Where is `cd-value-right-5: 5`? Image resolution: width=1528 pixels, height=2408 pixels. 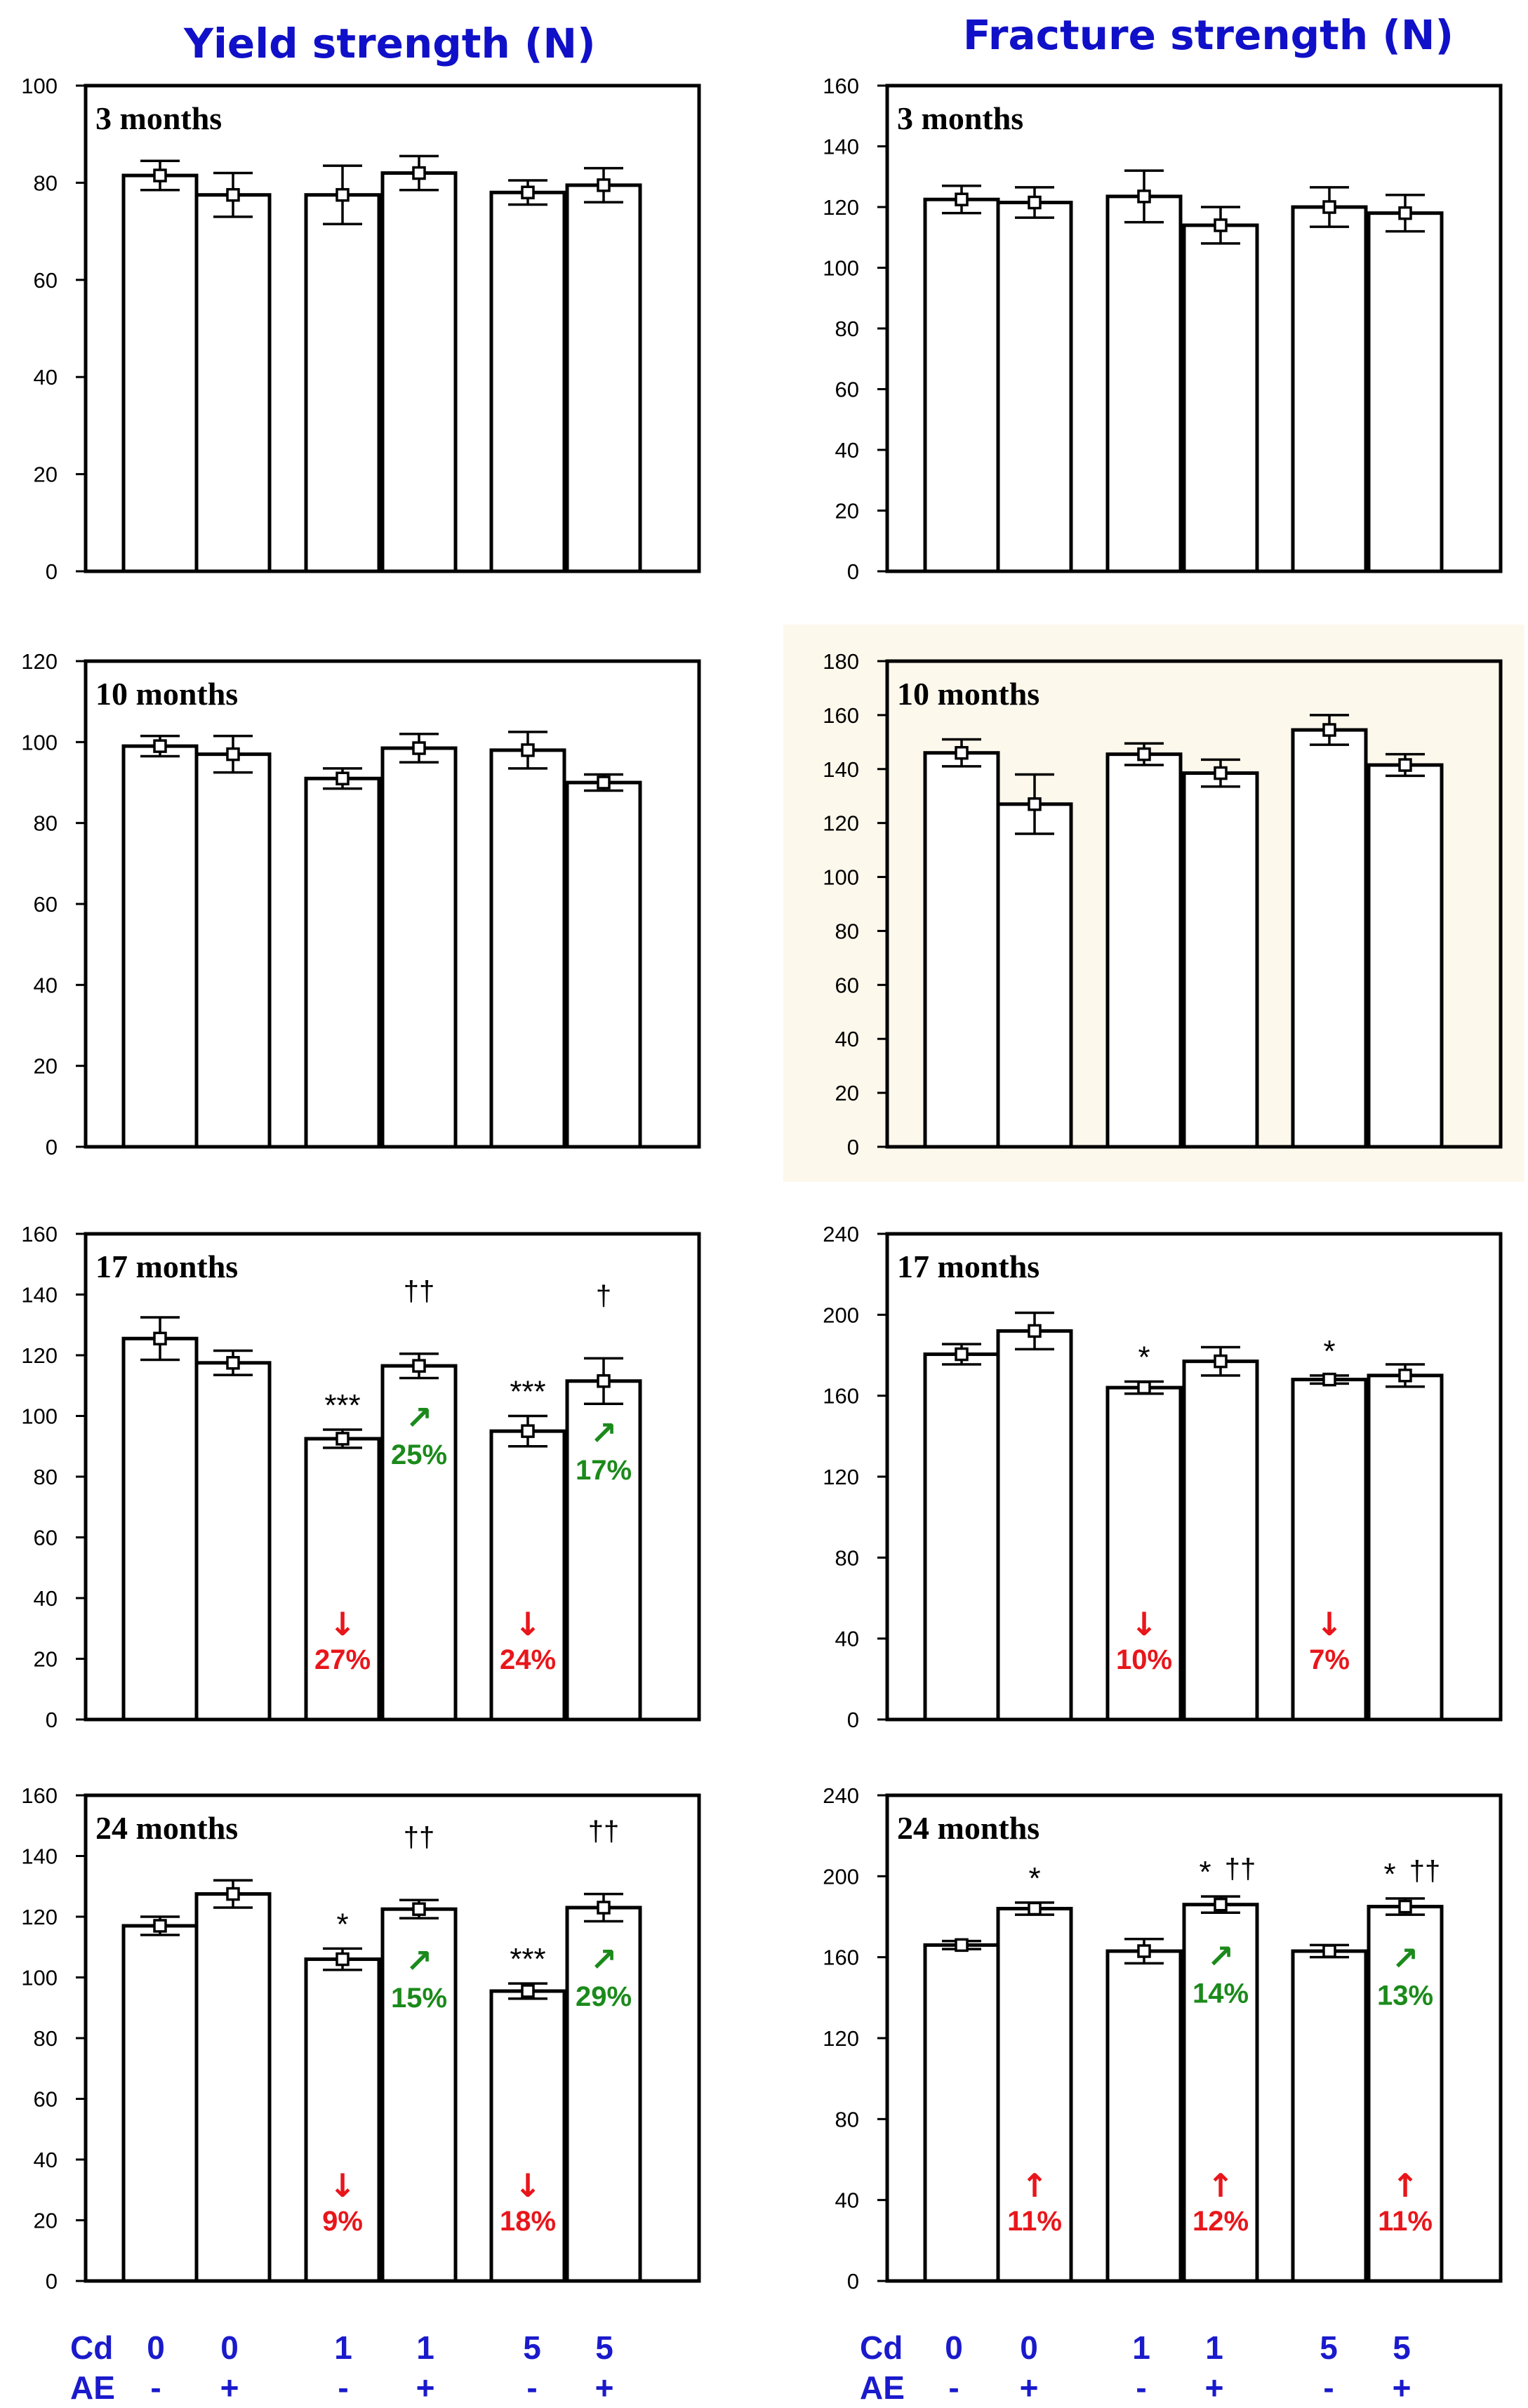
cd-value-right-5: 5 is located at coordinates (1329, 2347).